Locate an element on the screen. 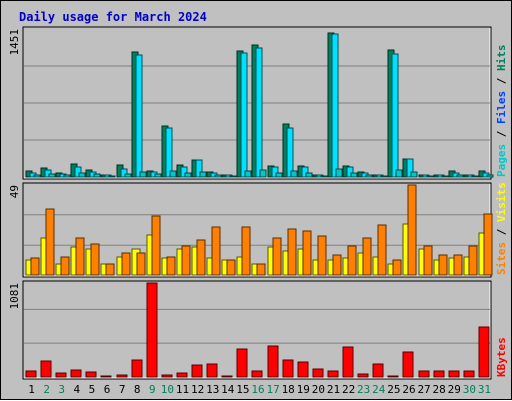  panel-legend: Pages / Files / Hits is located at coordinates (501, 111).